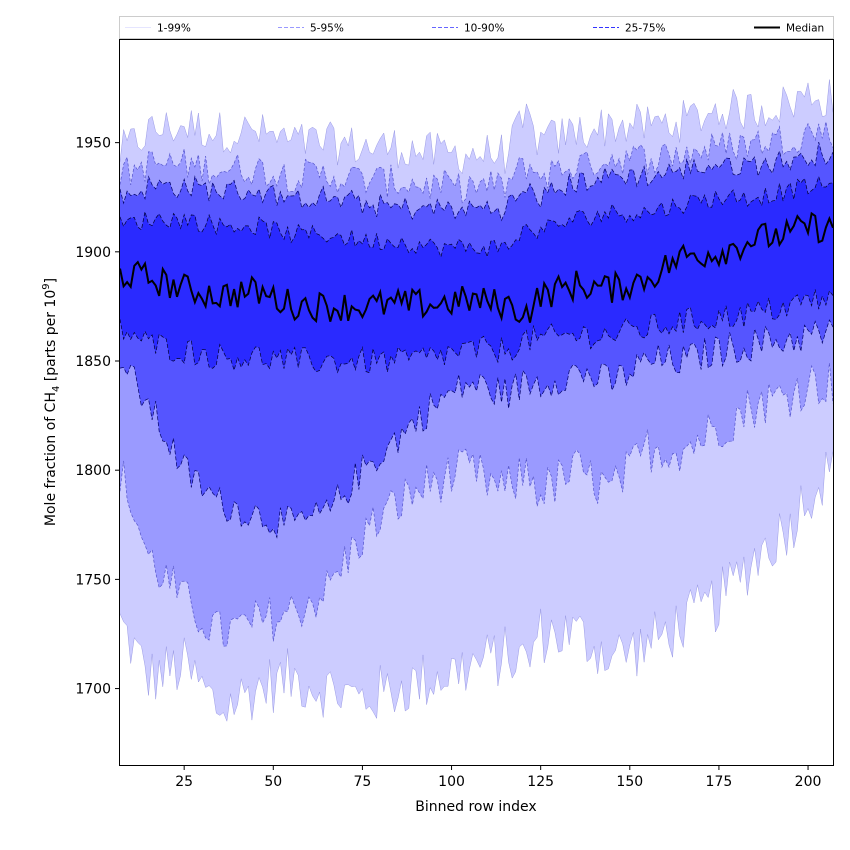  Describe the element at coordinates (808, 782) in the screenshot. I see `x-tick-label: 200` at that location.